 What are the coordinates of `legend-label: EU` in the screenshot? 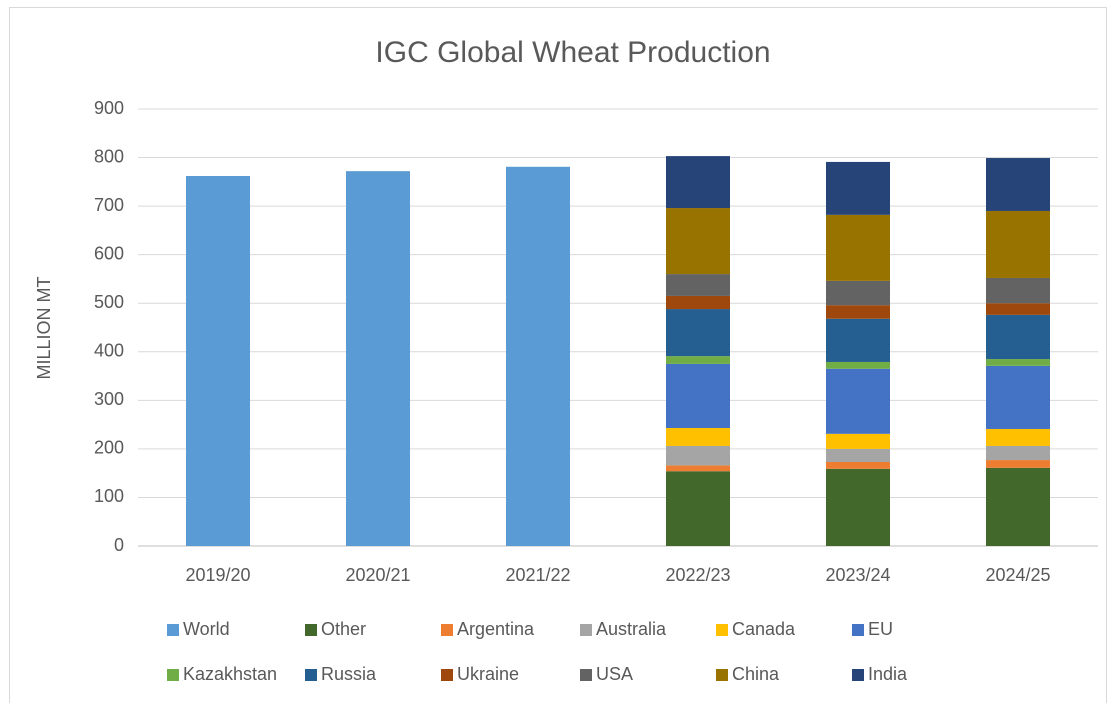 It's located at (880, 629).